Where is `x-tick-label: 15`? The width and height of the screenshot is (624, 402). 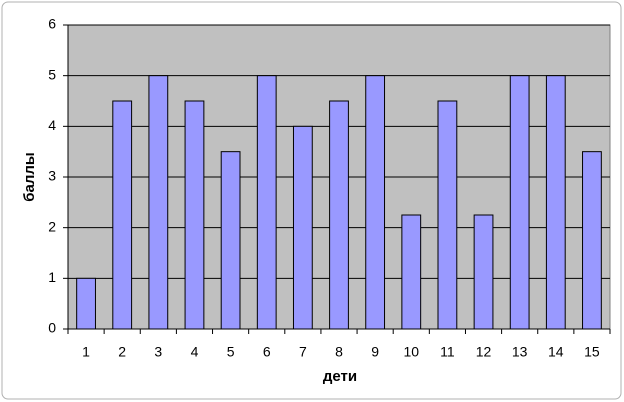
x-tick-label: 15 is located at coordinates (592, 352).